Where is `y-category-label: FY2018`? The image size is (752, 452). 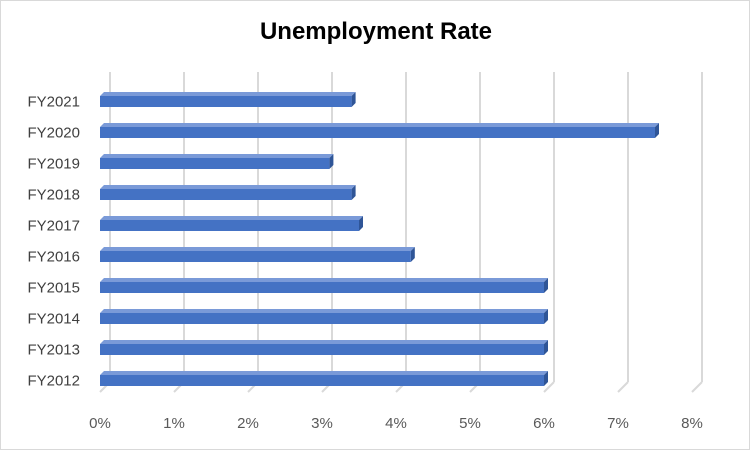
y-category-label: FY2018 is located at coordinates (53, 195).